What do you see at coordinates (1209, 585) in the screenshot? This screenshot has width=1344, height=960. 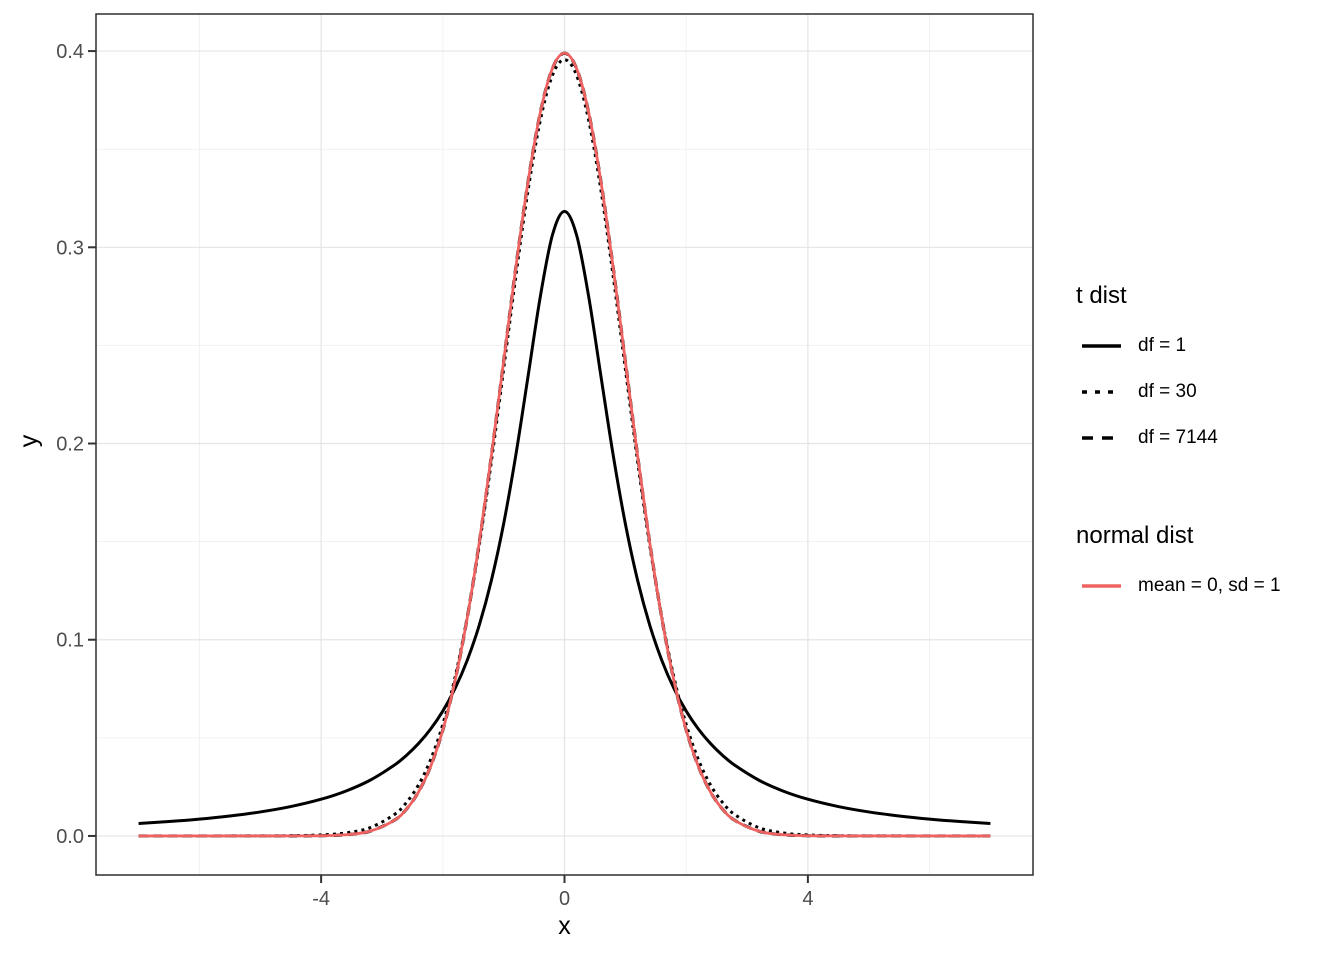 I see `legend-label-mean-0-sd-1: mean = 0, sd = 1` at bounding box center [1209, 585].